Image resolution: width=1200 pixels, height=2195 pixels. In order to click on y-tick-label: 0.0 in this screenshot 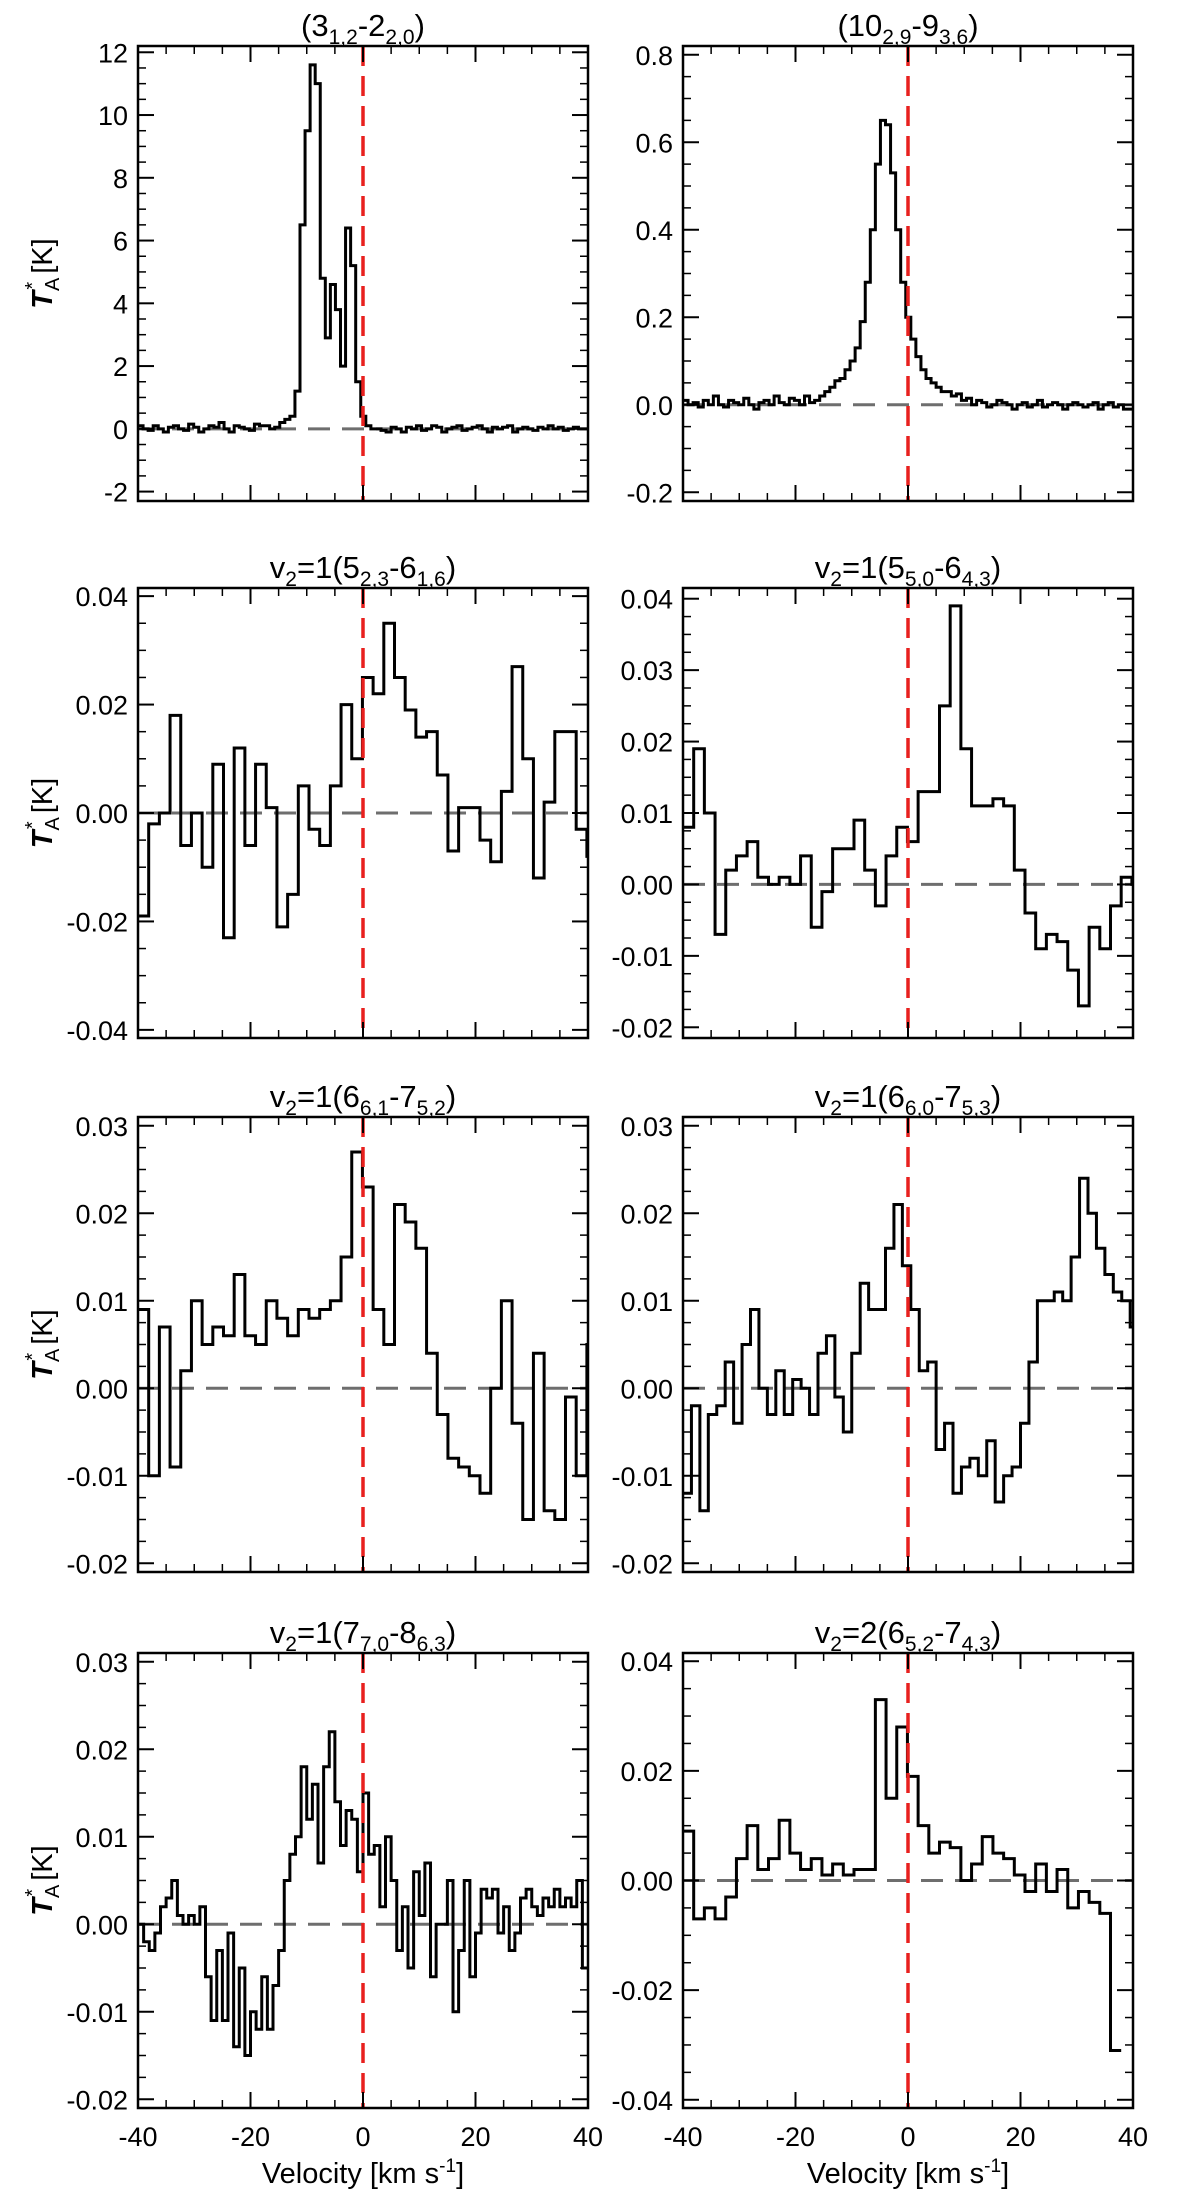, I will do `click(654, 406)`.